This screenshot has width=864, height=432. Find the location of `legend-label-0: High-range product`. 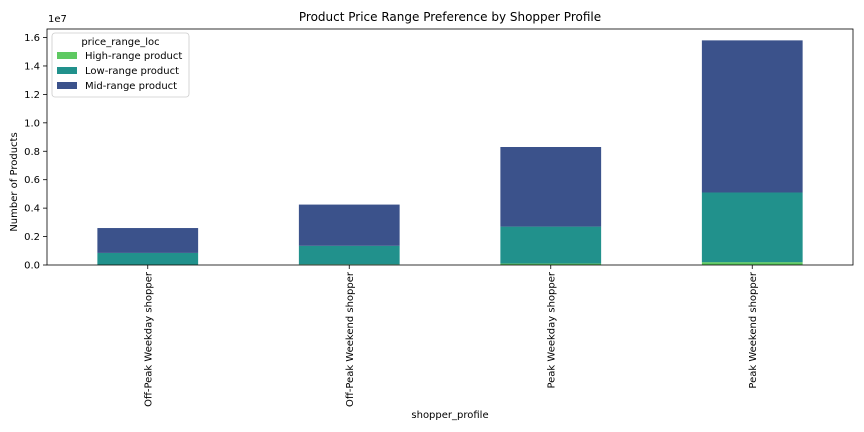

legend-label-0: High-range product is located at coordinates (133, 56).